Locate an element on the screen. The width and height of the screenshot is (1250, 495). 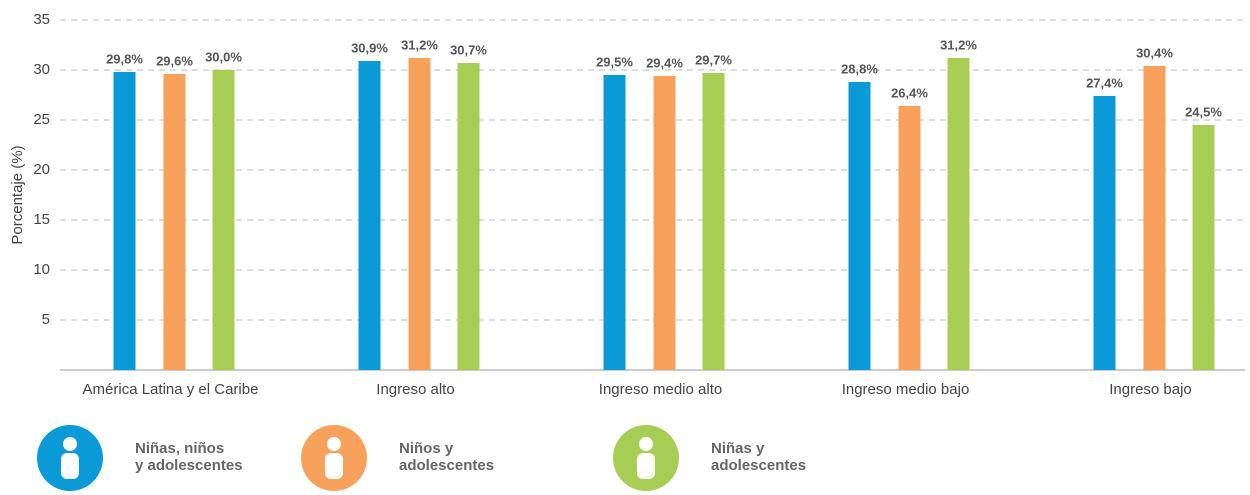
y-tick-label: 35 is located at coordinates (41, 19).